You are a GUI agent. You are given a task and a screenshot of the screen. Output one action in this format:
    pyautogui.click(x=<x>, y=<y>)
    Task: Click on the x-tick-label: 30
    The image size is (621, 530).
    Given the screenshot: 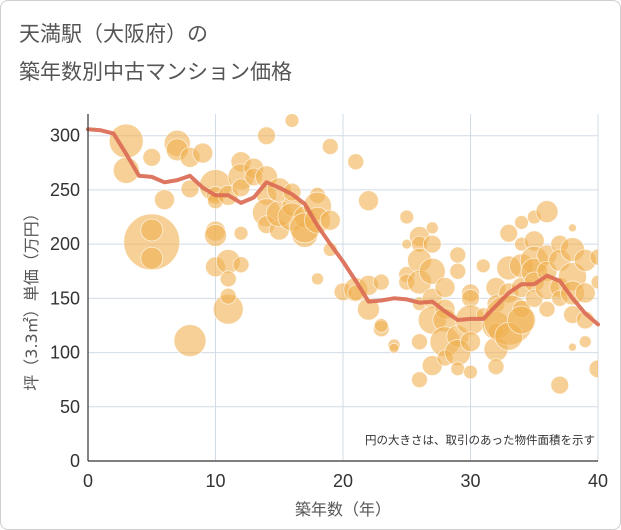 What is the action you would take?
    pyautogui.click(x=470, y=481)
    